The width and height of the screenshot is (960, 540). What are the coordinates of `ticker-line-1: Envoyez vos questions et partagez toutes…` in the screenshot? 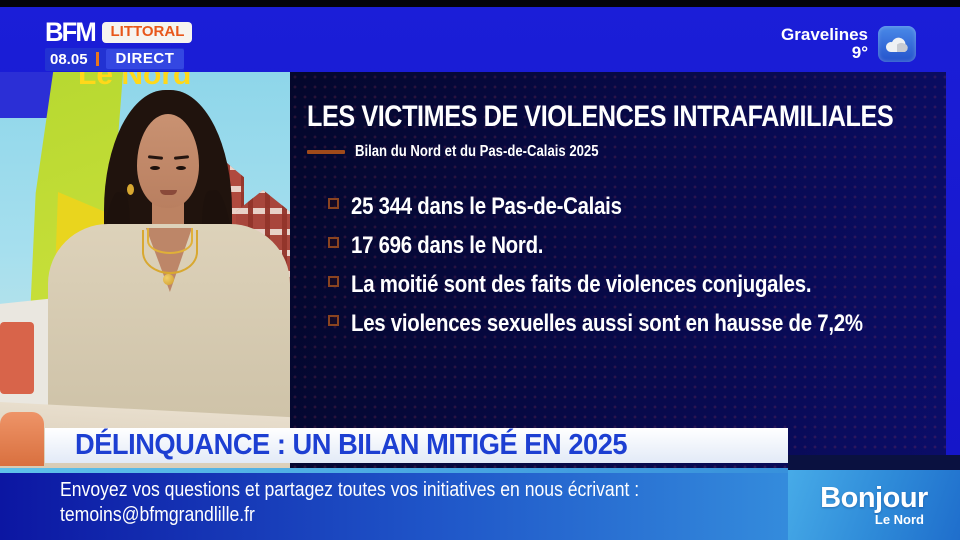 It's located at (350, 490).